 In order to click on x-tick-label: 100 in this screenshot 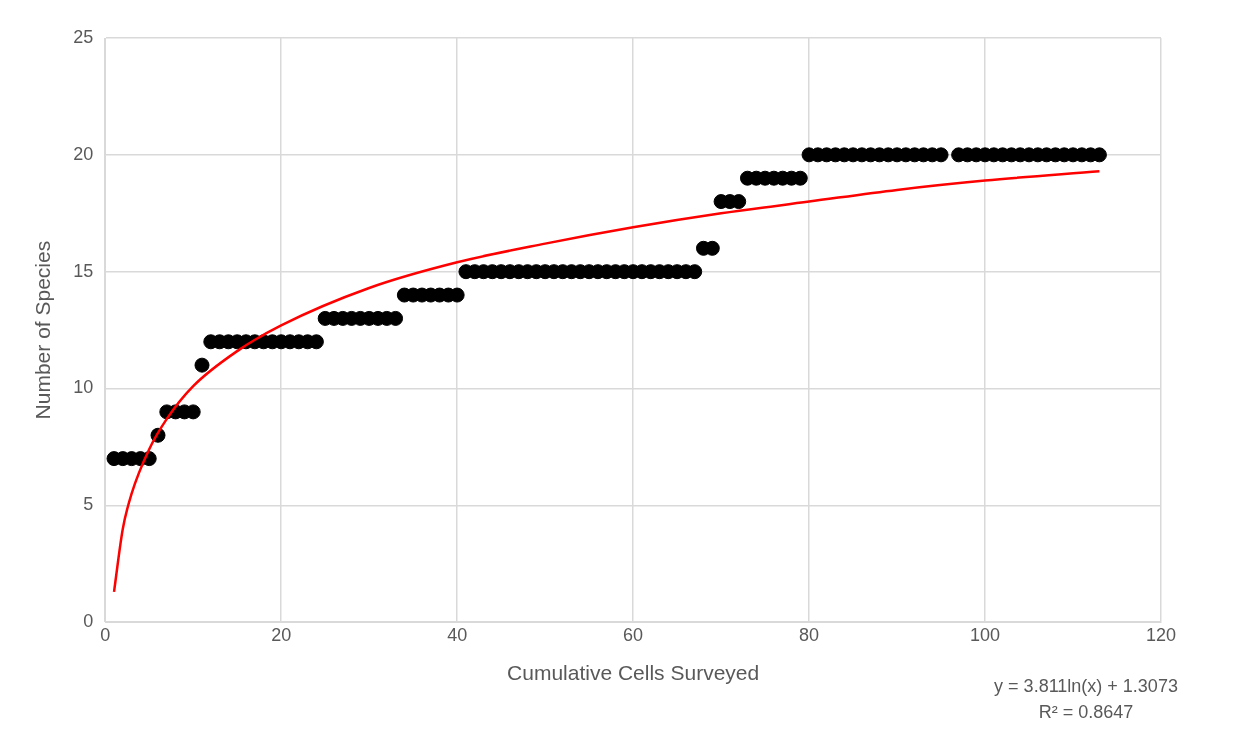, I will do `click(985, 634)`.